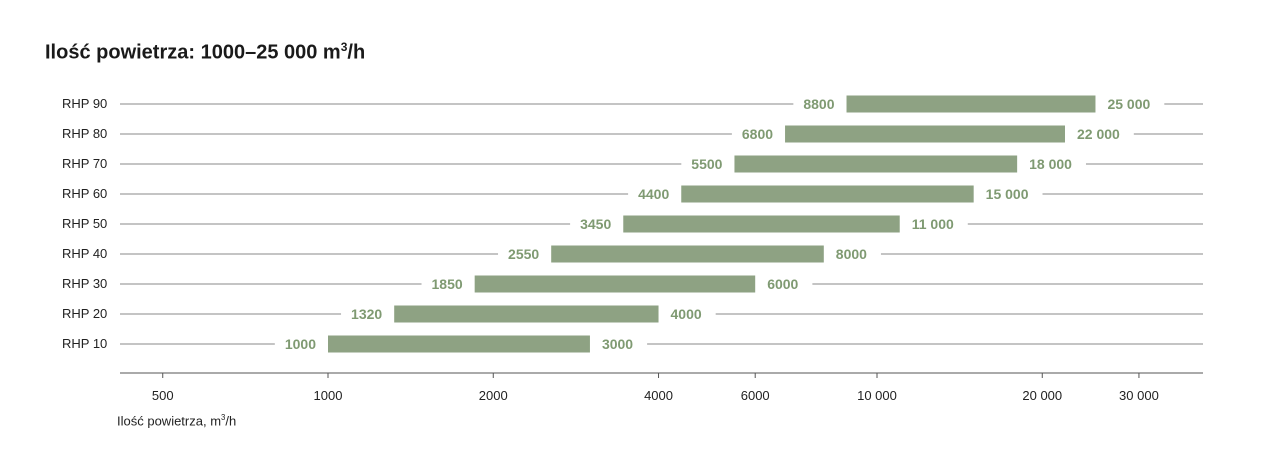 The height and width of the screenshot is (465, 1275). I want to click on range-min-label: 1320, so click(366, 314).